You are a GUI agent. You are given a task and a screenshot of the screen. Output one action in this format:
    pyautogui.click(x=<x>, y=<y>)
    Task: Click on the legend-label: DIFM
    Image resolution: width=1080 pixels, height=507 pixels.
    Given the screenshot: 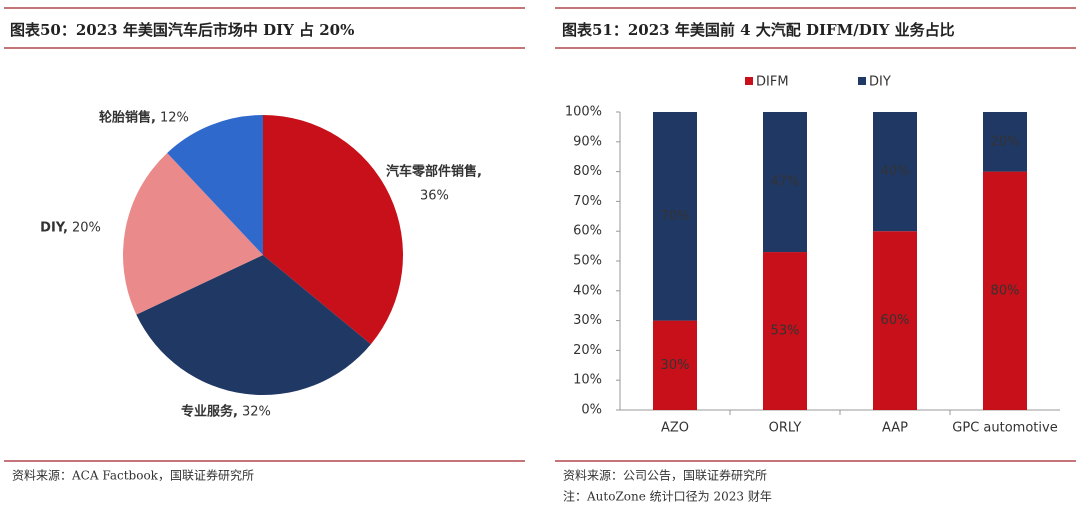 What is the action you would take?
    pyautogui.click(x=772, y=82)
    